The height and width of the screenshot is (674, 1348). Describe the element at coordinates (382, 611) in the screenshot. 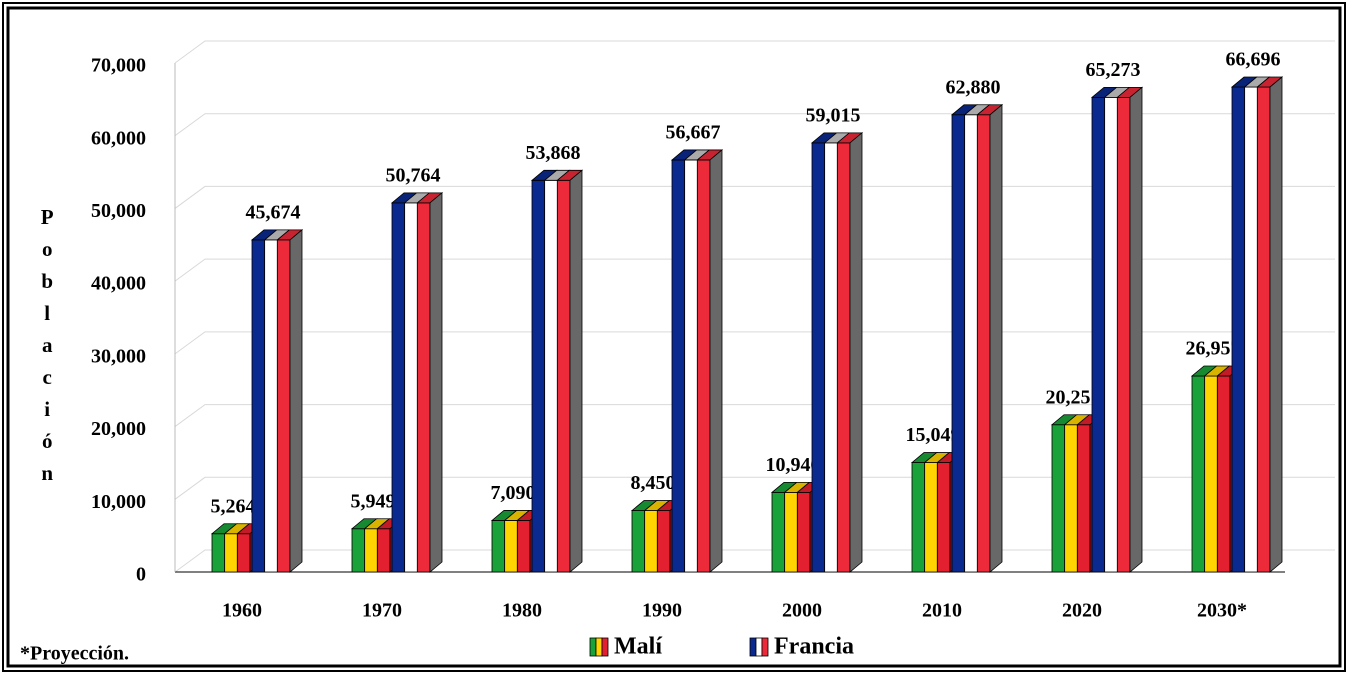

I see `x-tick-label: 1970` at that location.